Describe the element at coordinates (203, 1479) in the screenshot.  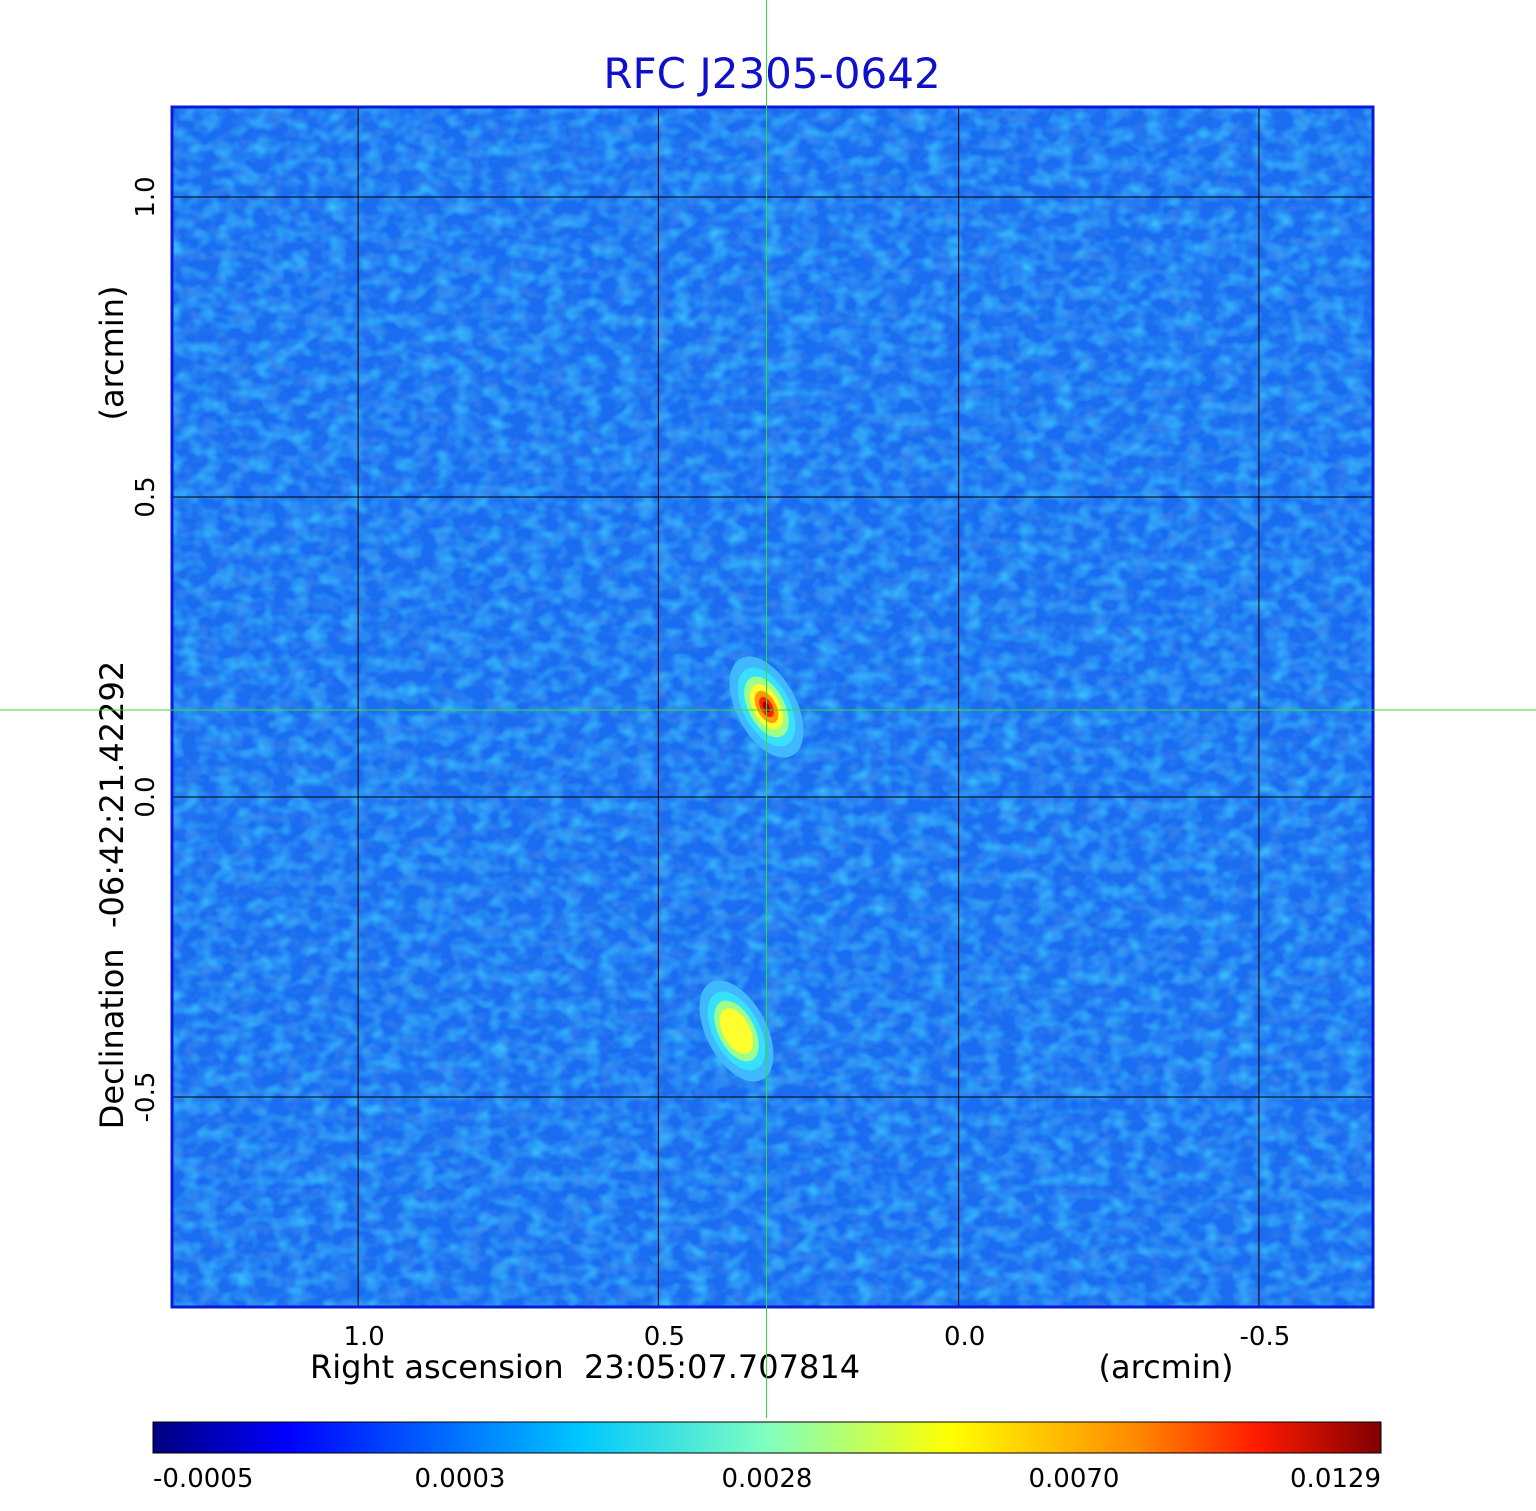
I see `colorbar-label: -0.0005` at that location.